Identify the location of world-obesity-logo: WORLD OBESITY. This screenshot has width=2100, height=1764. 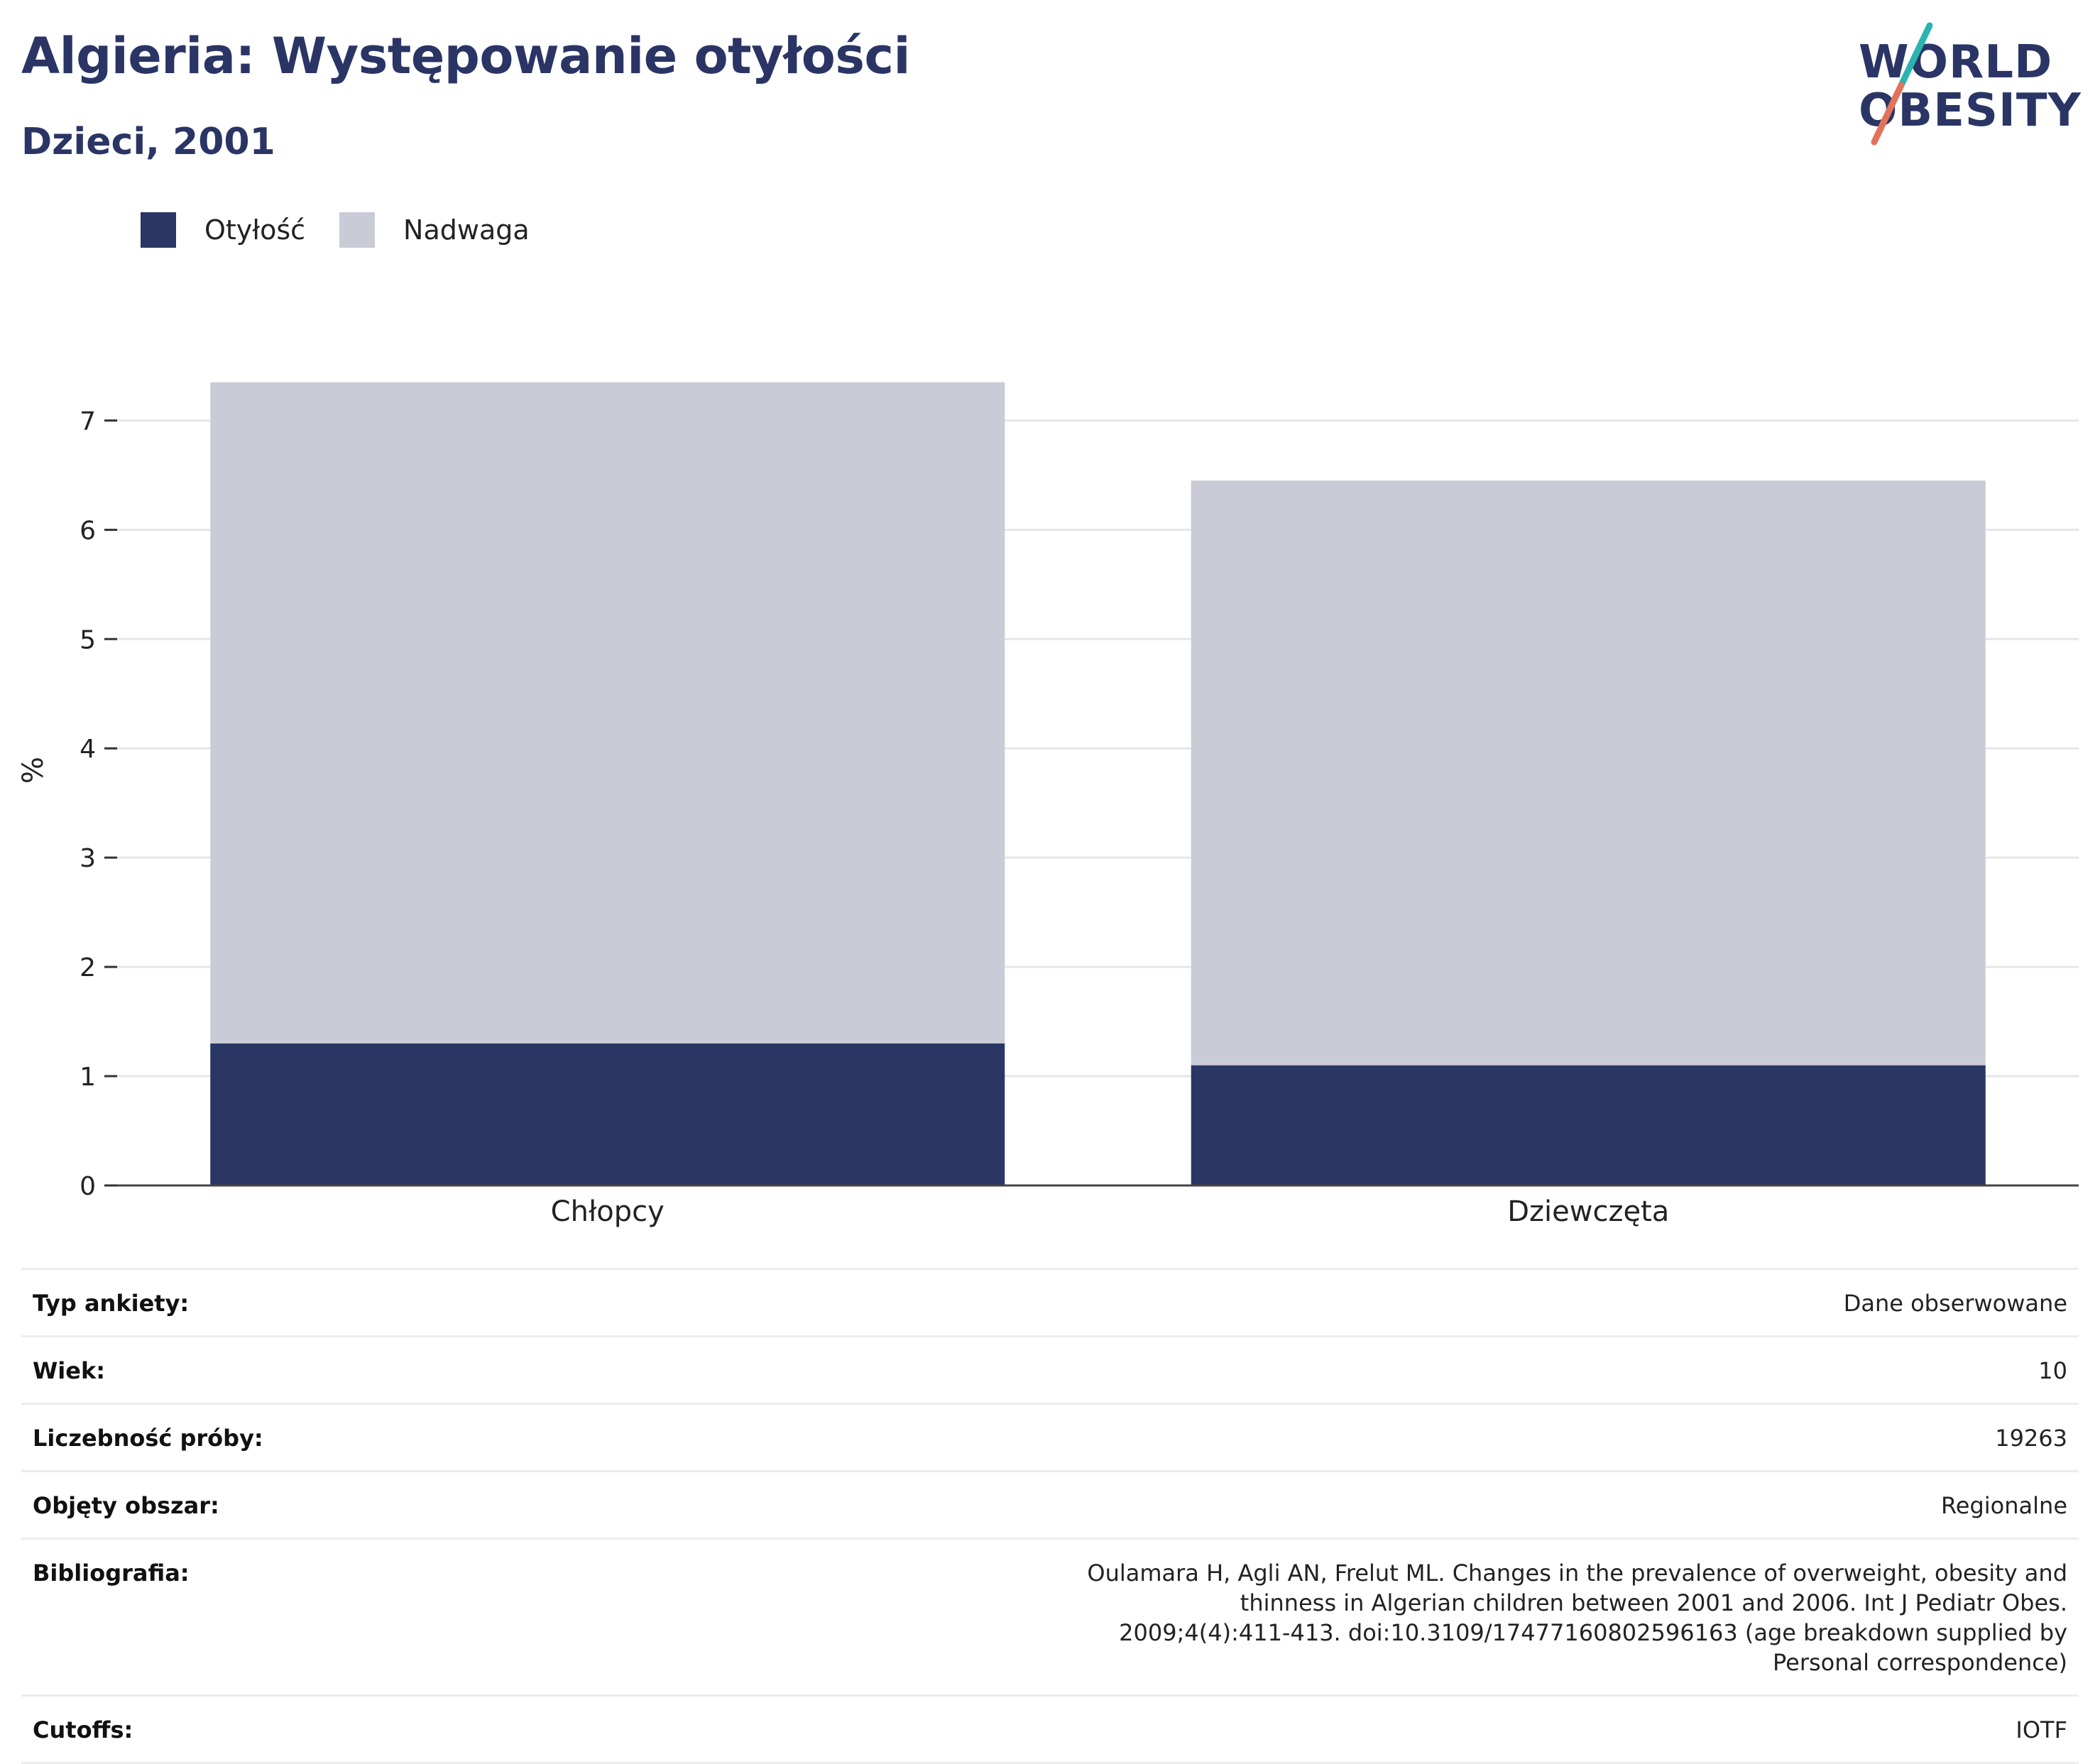
(1966, 84).